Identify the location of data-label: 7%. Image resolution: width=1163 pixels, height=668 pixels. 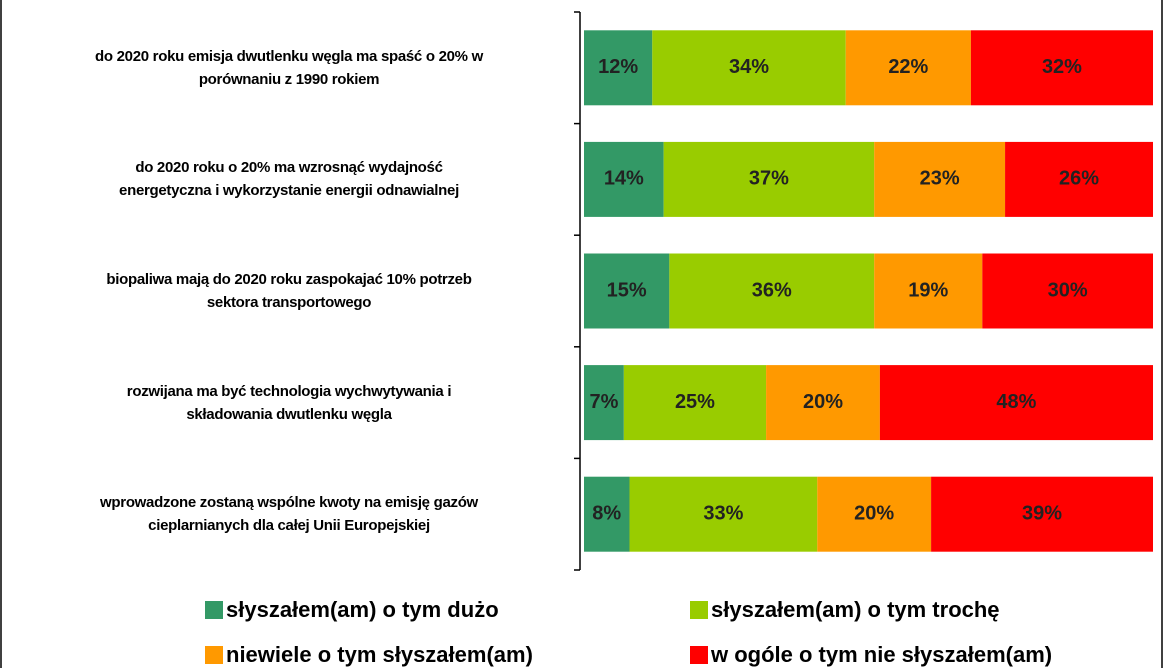
(603, 402).